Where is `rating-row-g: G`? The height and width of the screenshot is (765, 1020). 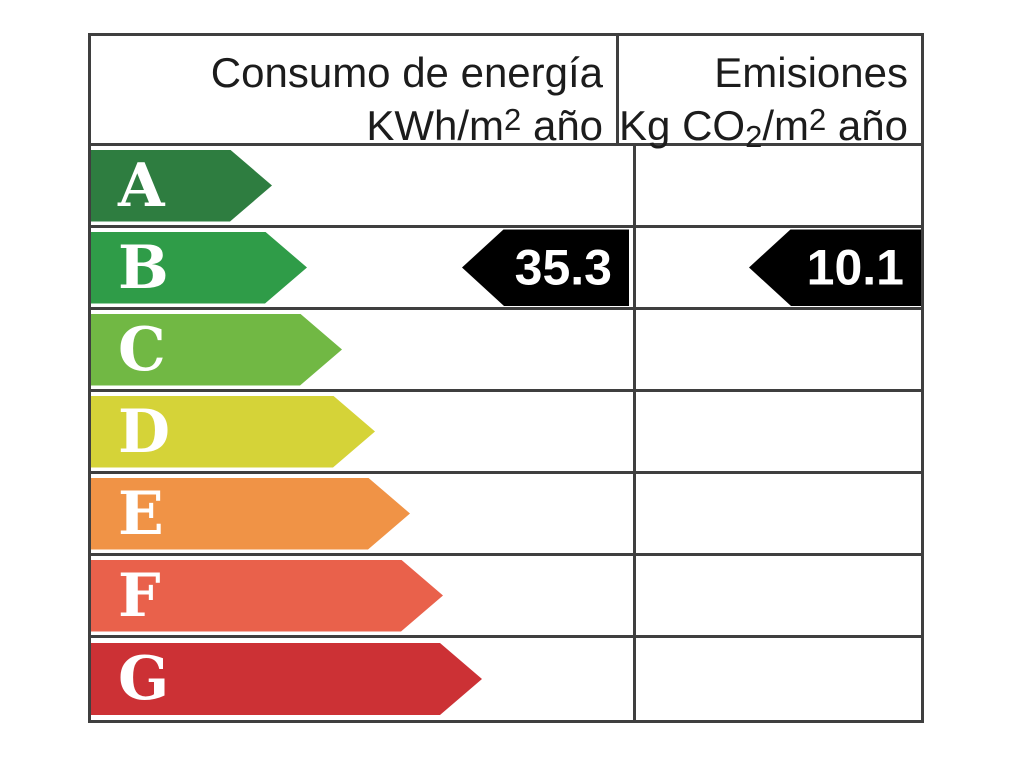
rating-row-g: G is located at coordinates (506, 679).